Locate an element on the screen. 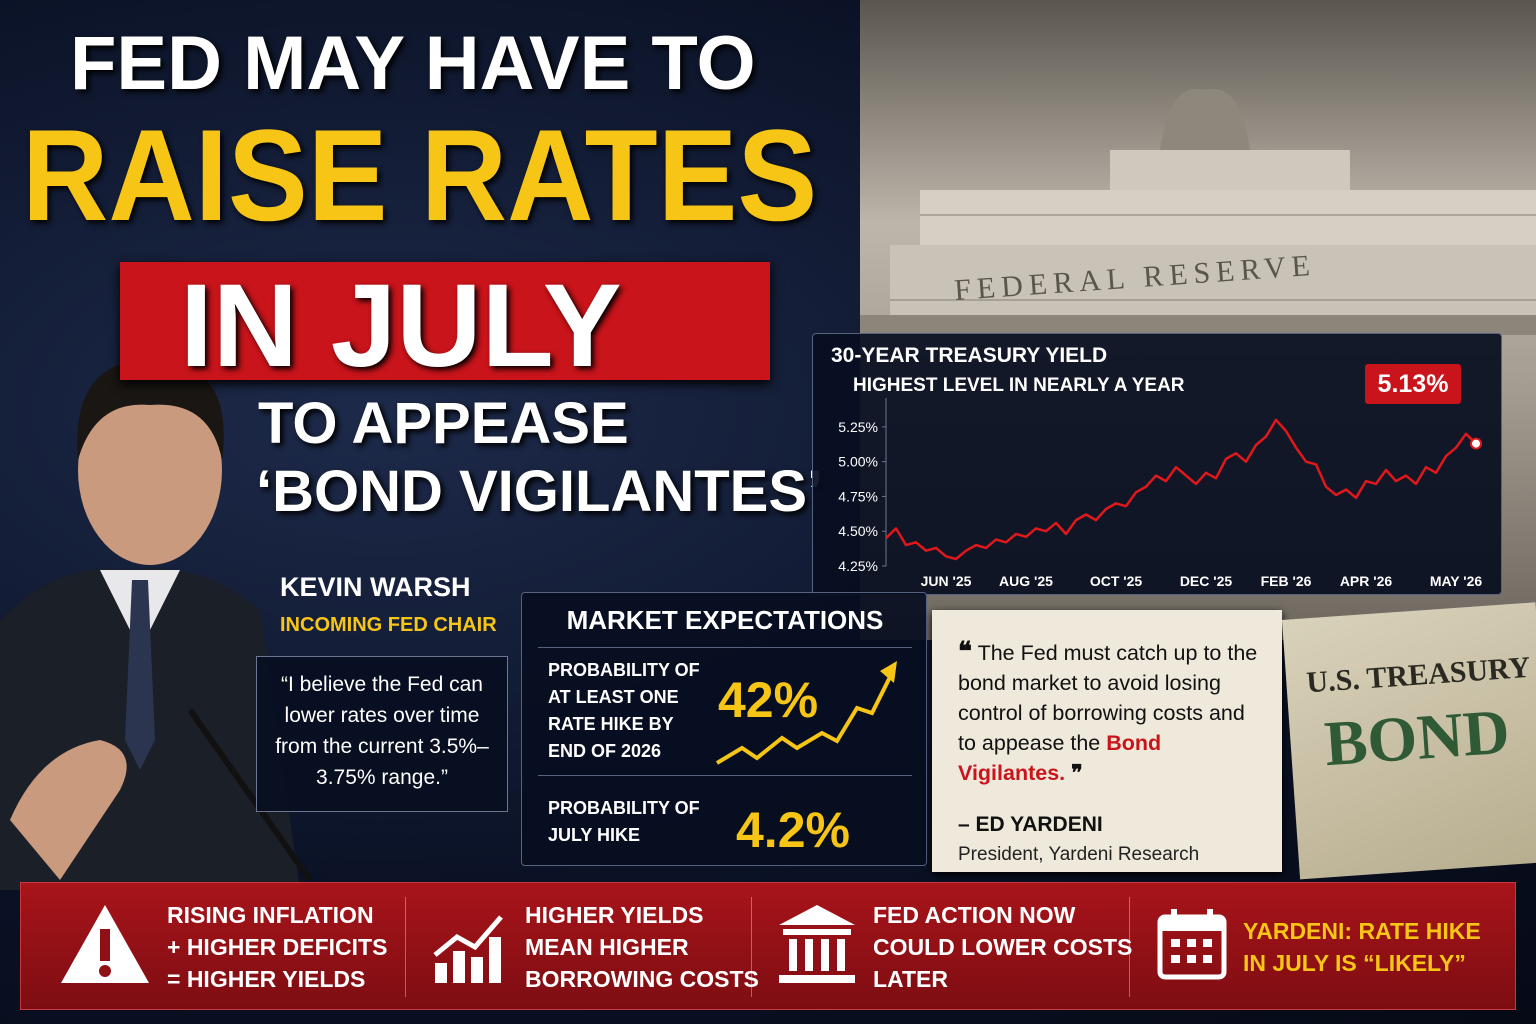  headline-highlight is located at coordinates (445, 321).